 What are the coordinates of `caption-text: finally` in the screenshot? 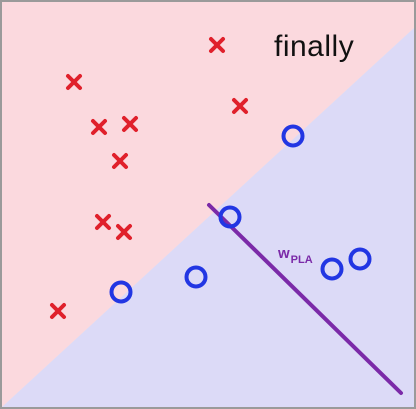 It's located at (314, 46).